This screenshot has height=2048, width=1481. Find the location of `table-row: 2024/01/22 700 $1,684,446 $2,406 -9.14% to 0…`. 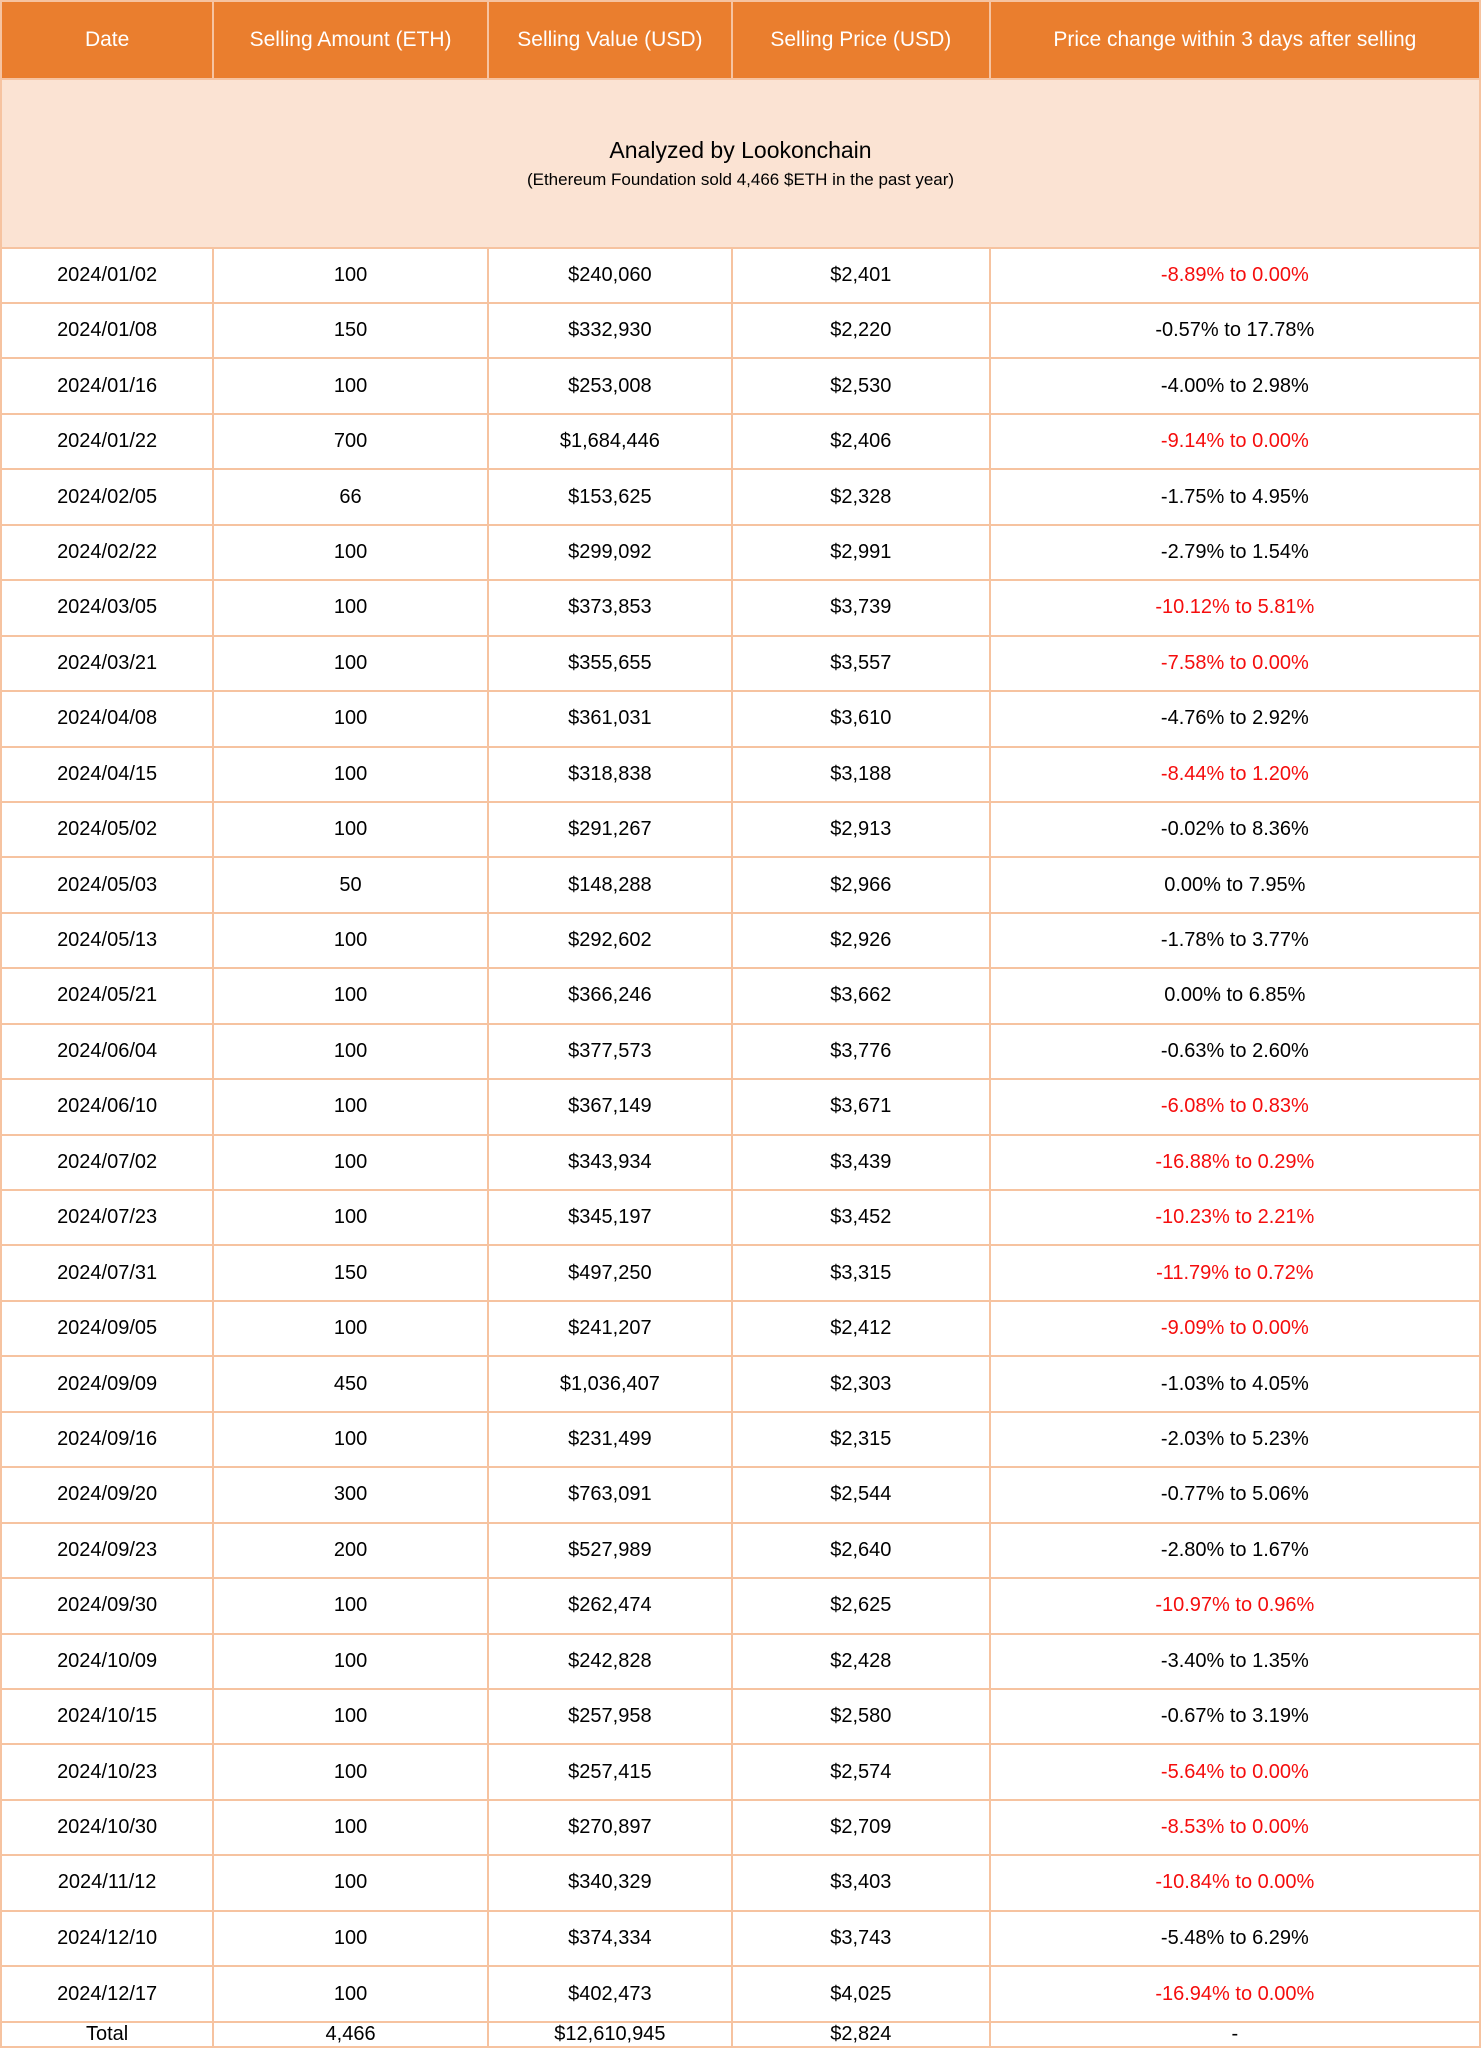

table-row: 2024/01/22 700 $1,684,446 $2,406 -9.14% to 0… is located at coordinates (740, 441).